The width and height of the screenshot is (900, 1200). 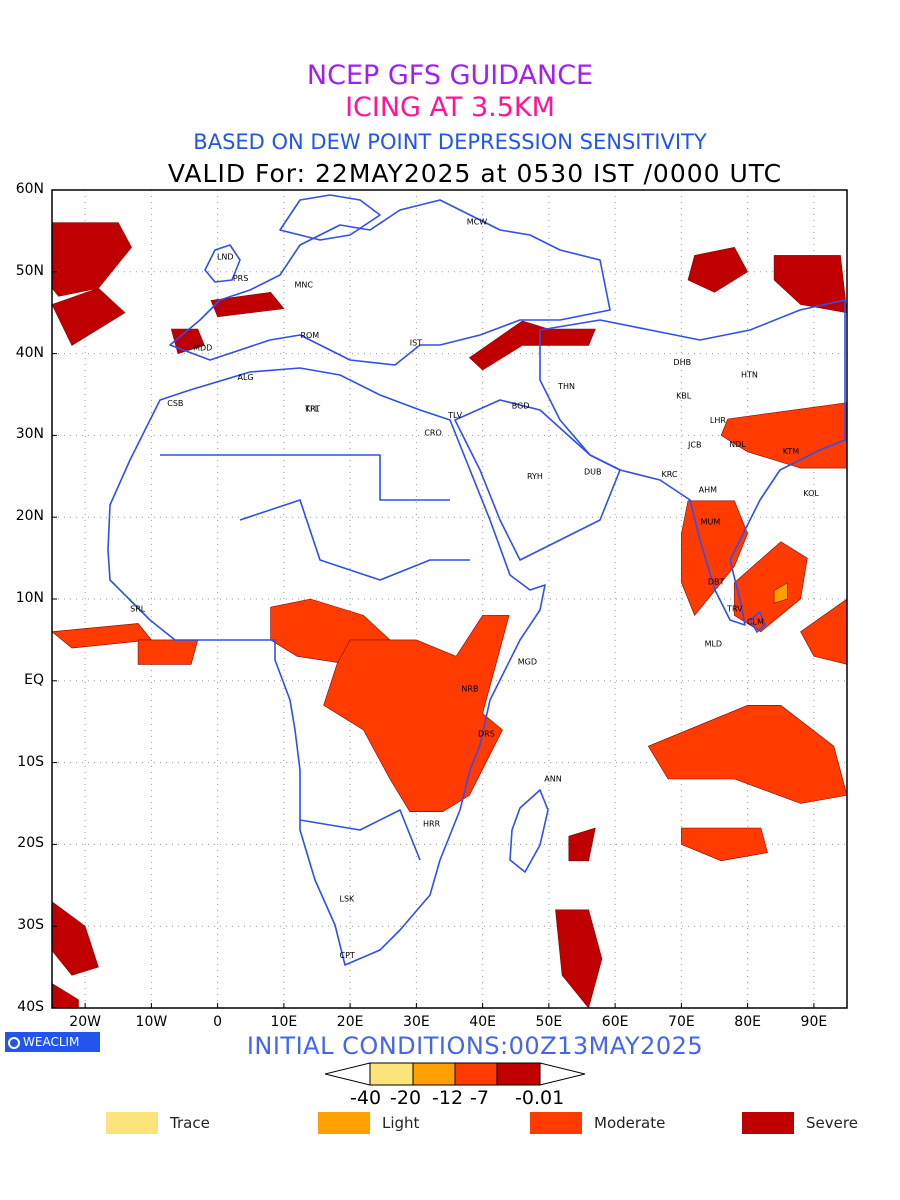 I want to click on madagascar-outline, so click(x=529, y=831).